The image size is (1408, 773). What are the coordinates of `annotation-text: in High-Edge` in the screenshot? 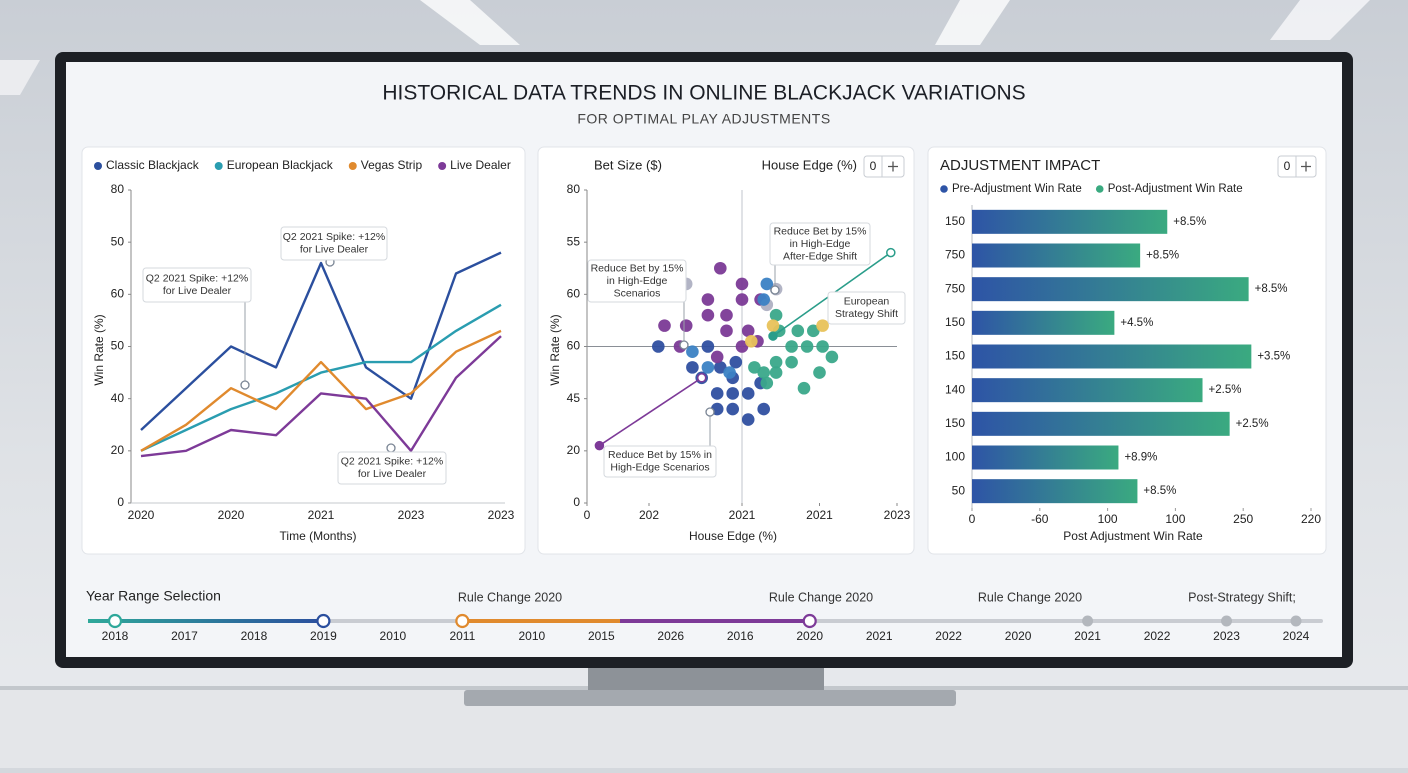 It's located at (820, 244).